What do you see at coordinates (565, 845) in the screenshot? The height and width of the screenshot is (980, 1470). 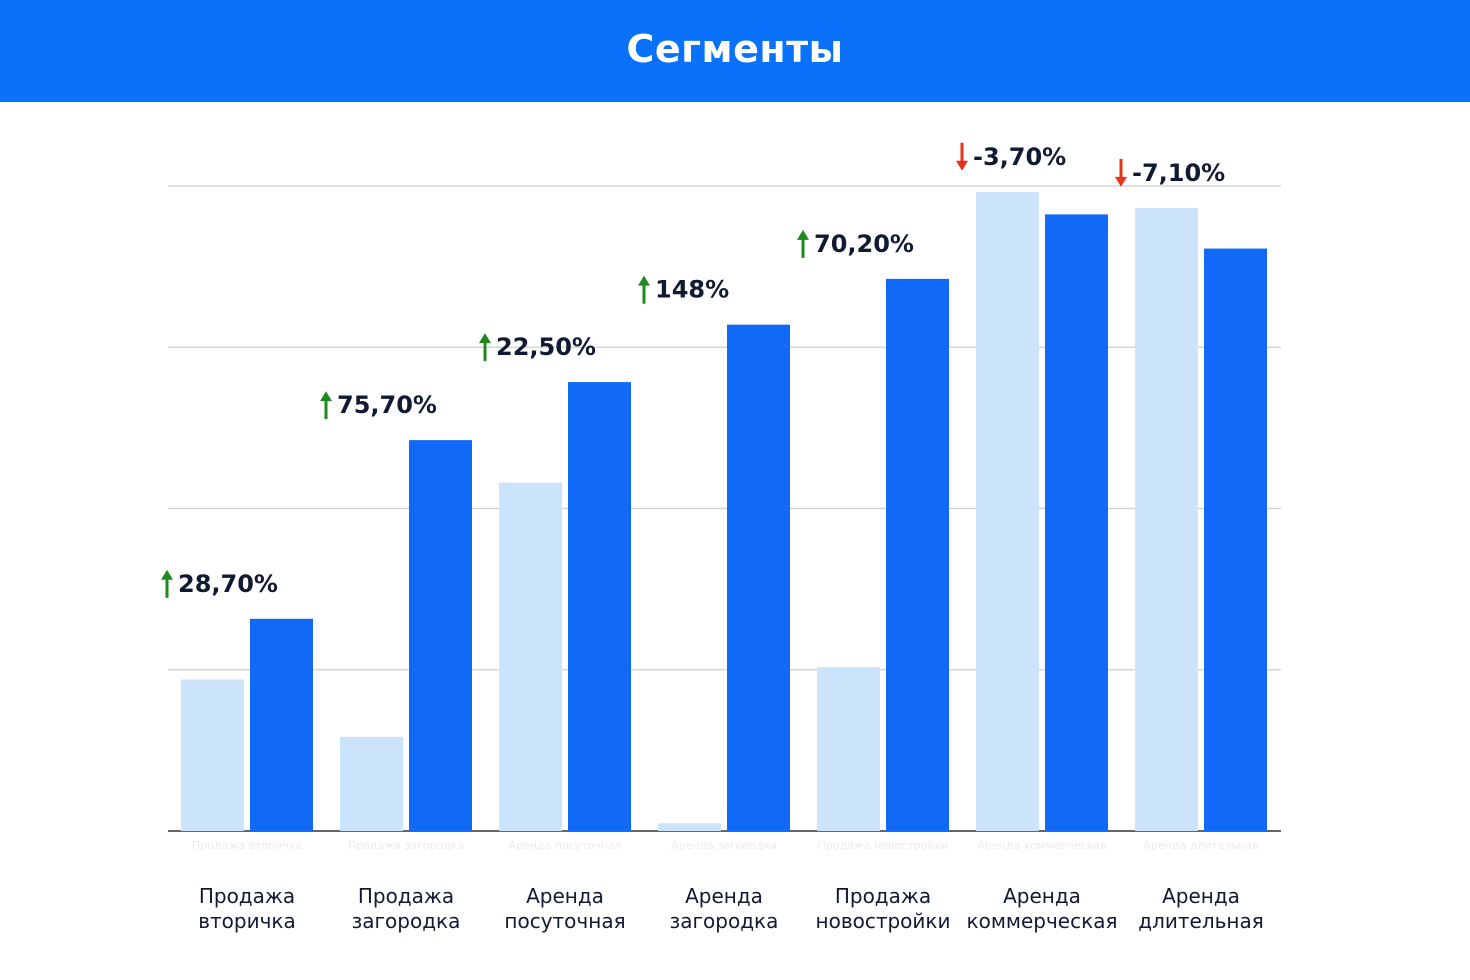 I see `x-tick-label: Аренда посуточная` at bounding box center [565, 845].